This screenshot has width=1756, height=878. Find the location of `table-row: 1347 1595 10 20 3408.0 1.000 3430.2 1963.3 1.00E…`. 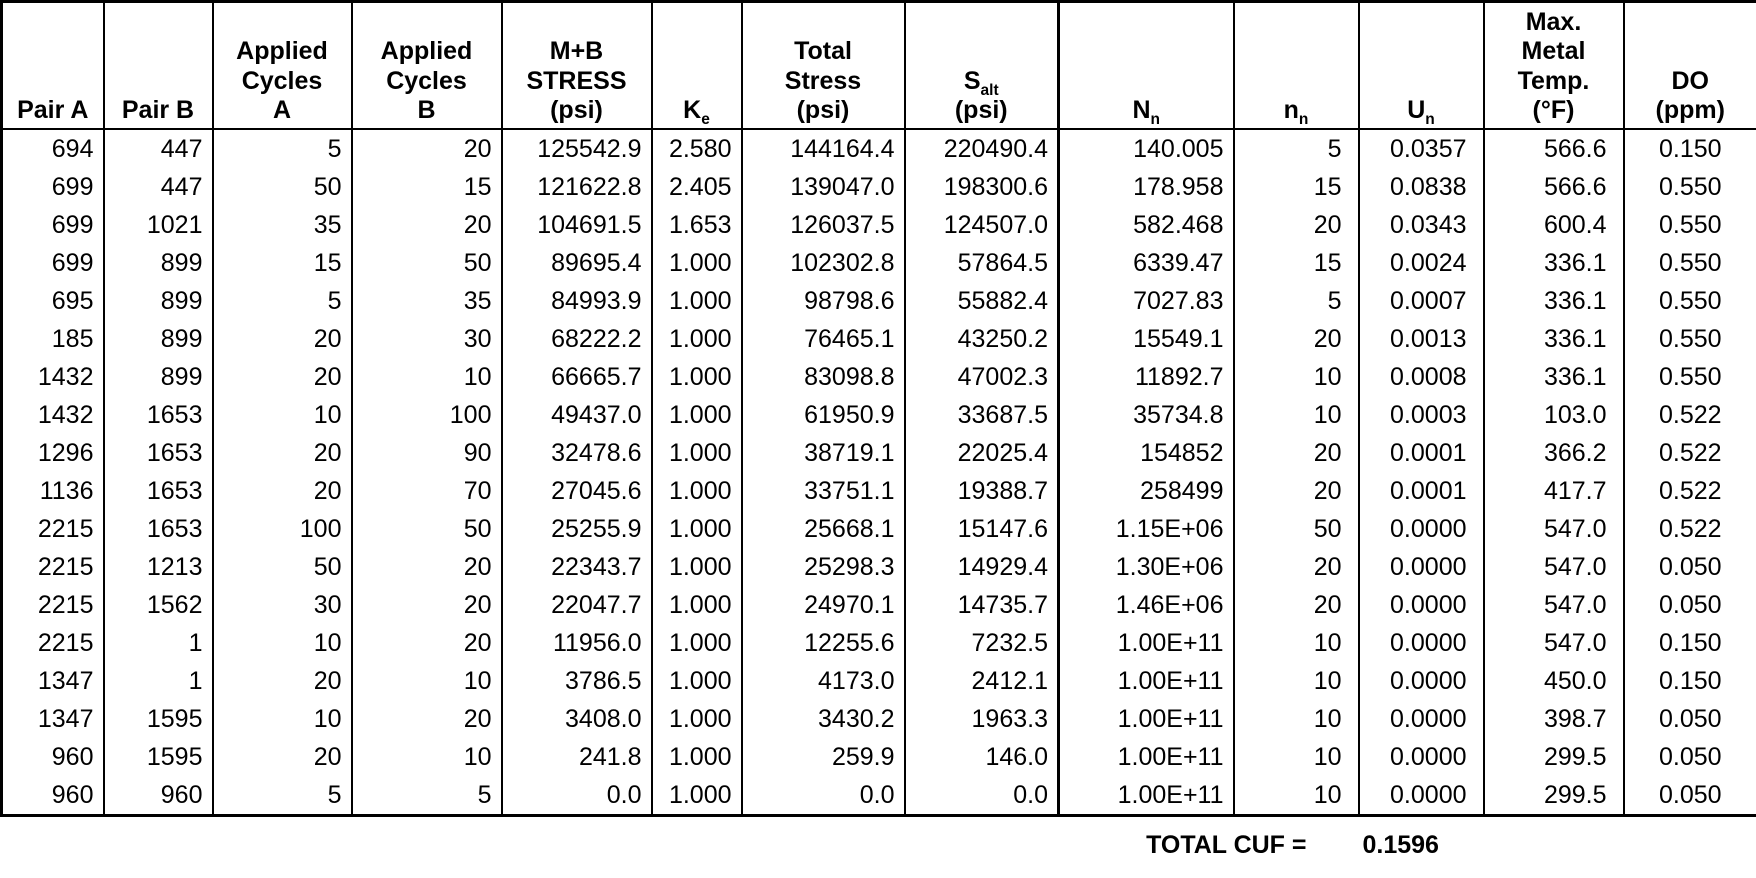

table-row: 1347 1595 10 20 3408.0 1.000 3430.2 1963.3 1.00E… is located at coordinates (878, 719).